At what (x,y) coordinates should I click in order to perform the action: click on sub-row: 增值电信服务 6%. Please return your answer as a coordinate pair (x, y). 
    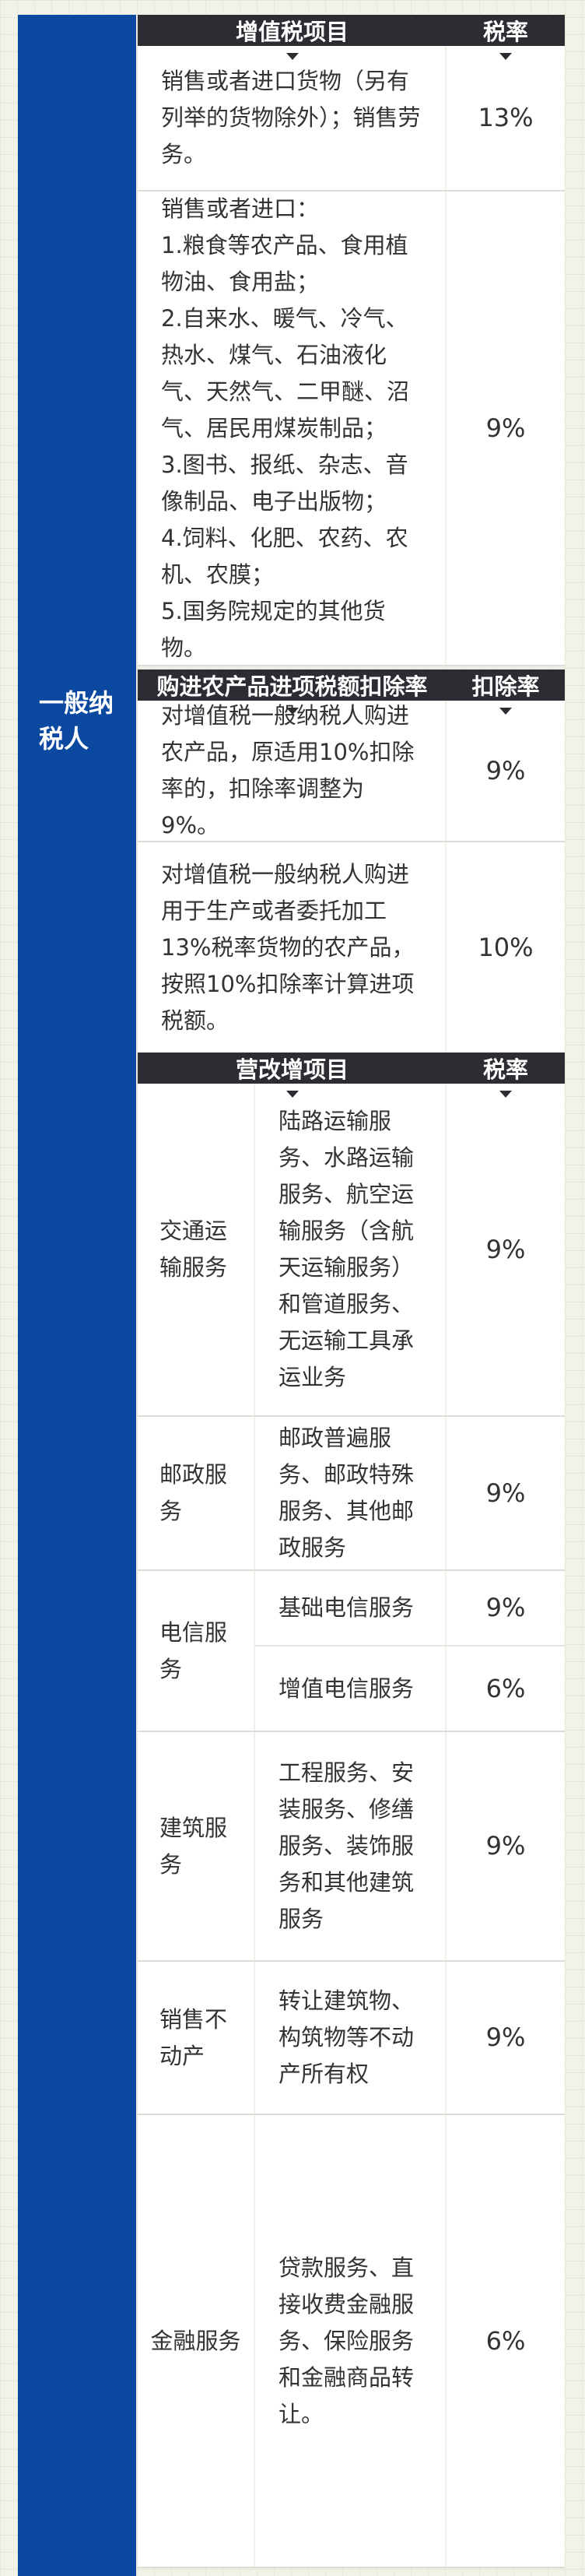
    Looking at the image, I should click on (410, 1688).